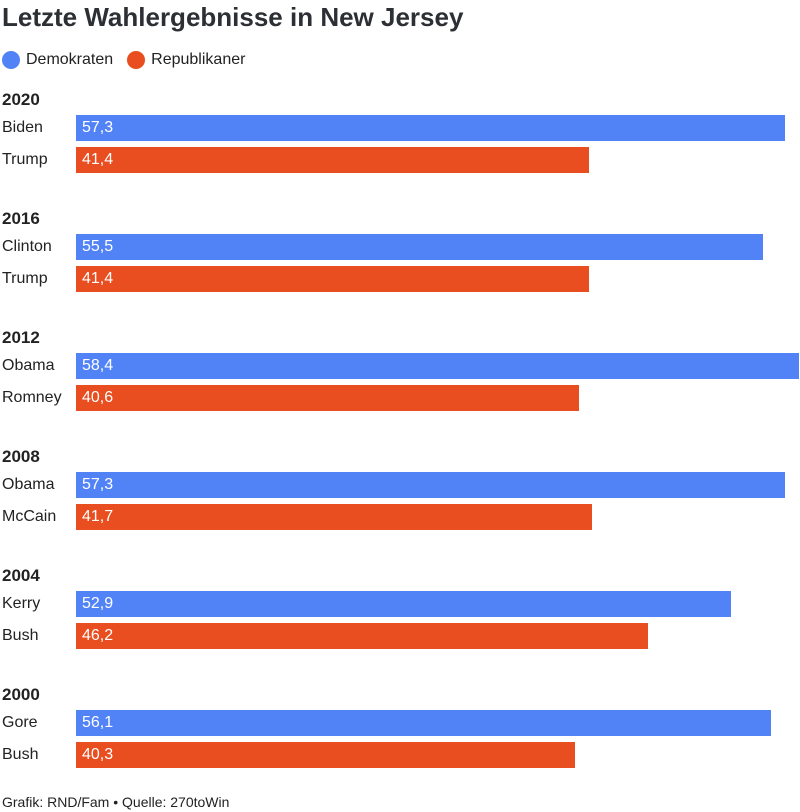  What do you see at coordinates (22, 127) in the screenshot?
I see `candidate-label: Biden` at bounding box center [22, 127].